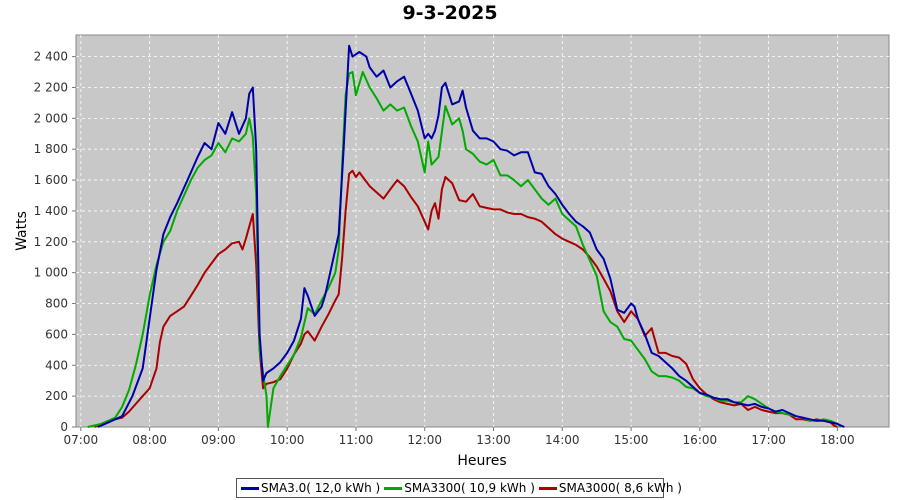 This screenshot has height=500, width=900. What do you see at coordinates (149, 440) in the screenshot?
I see `x-tick-label: 08:00` at bounding box center [149, 440].